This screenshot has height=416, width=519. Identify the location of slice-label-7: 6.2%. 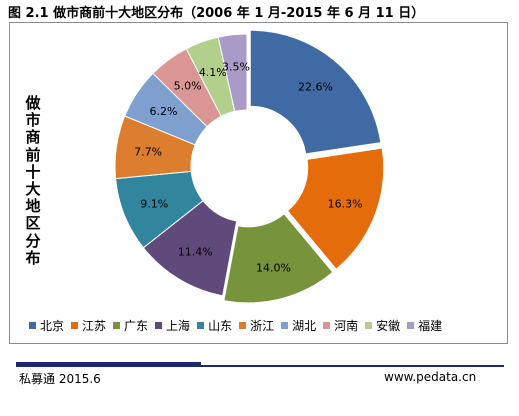
(164, 111).